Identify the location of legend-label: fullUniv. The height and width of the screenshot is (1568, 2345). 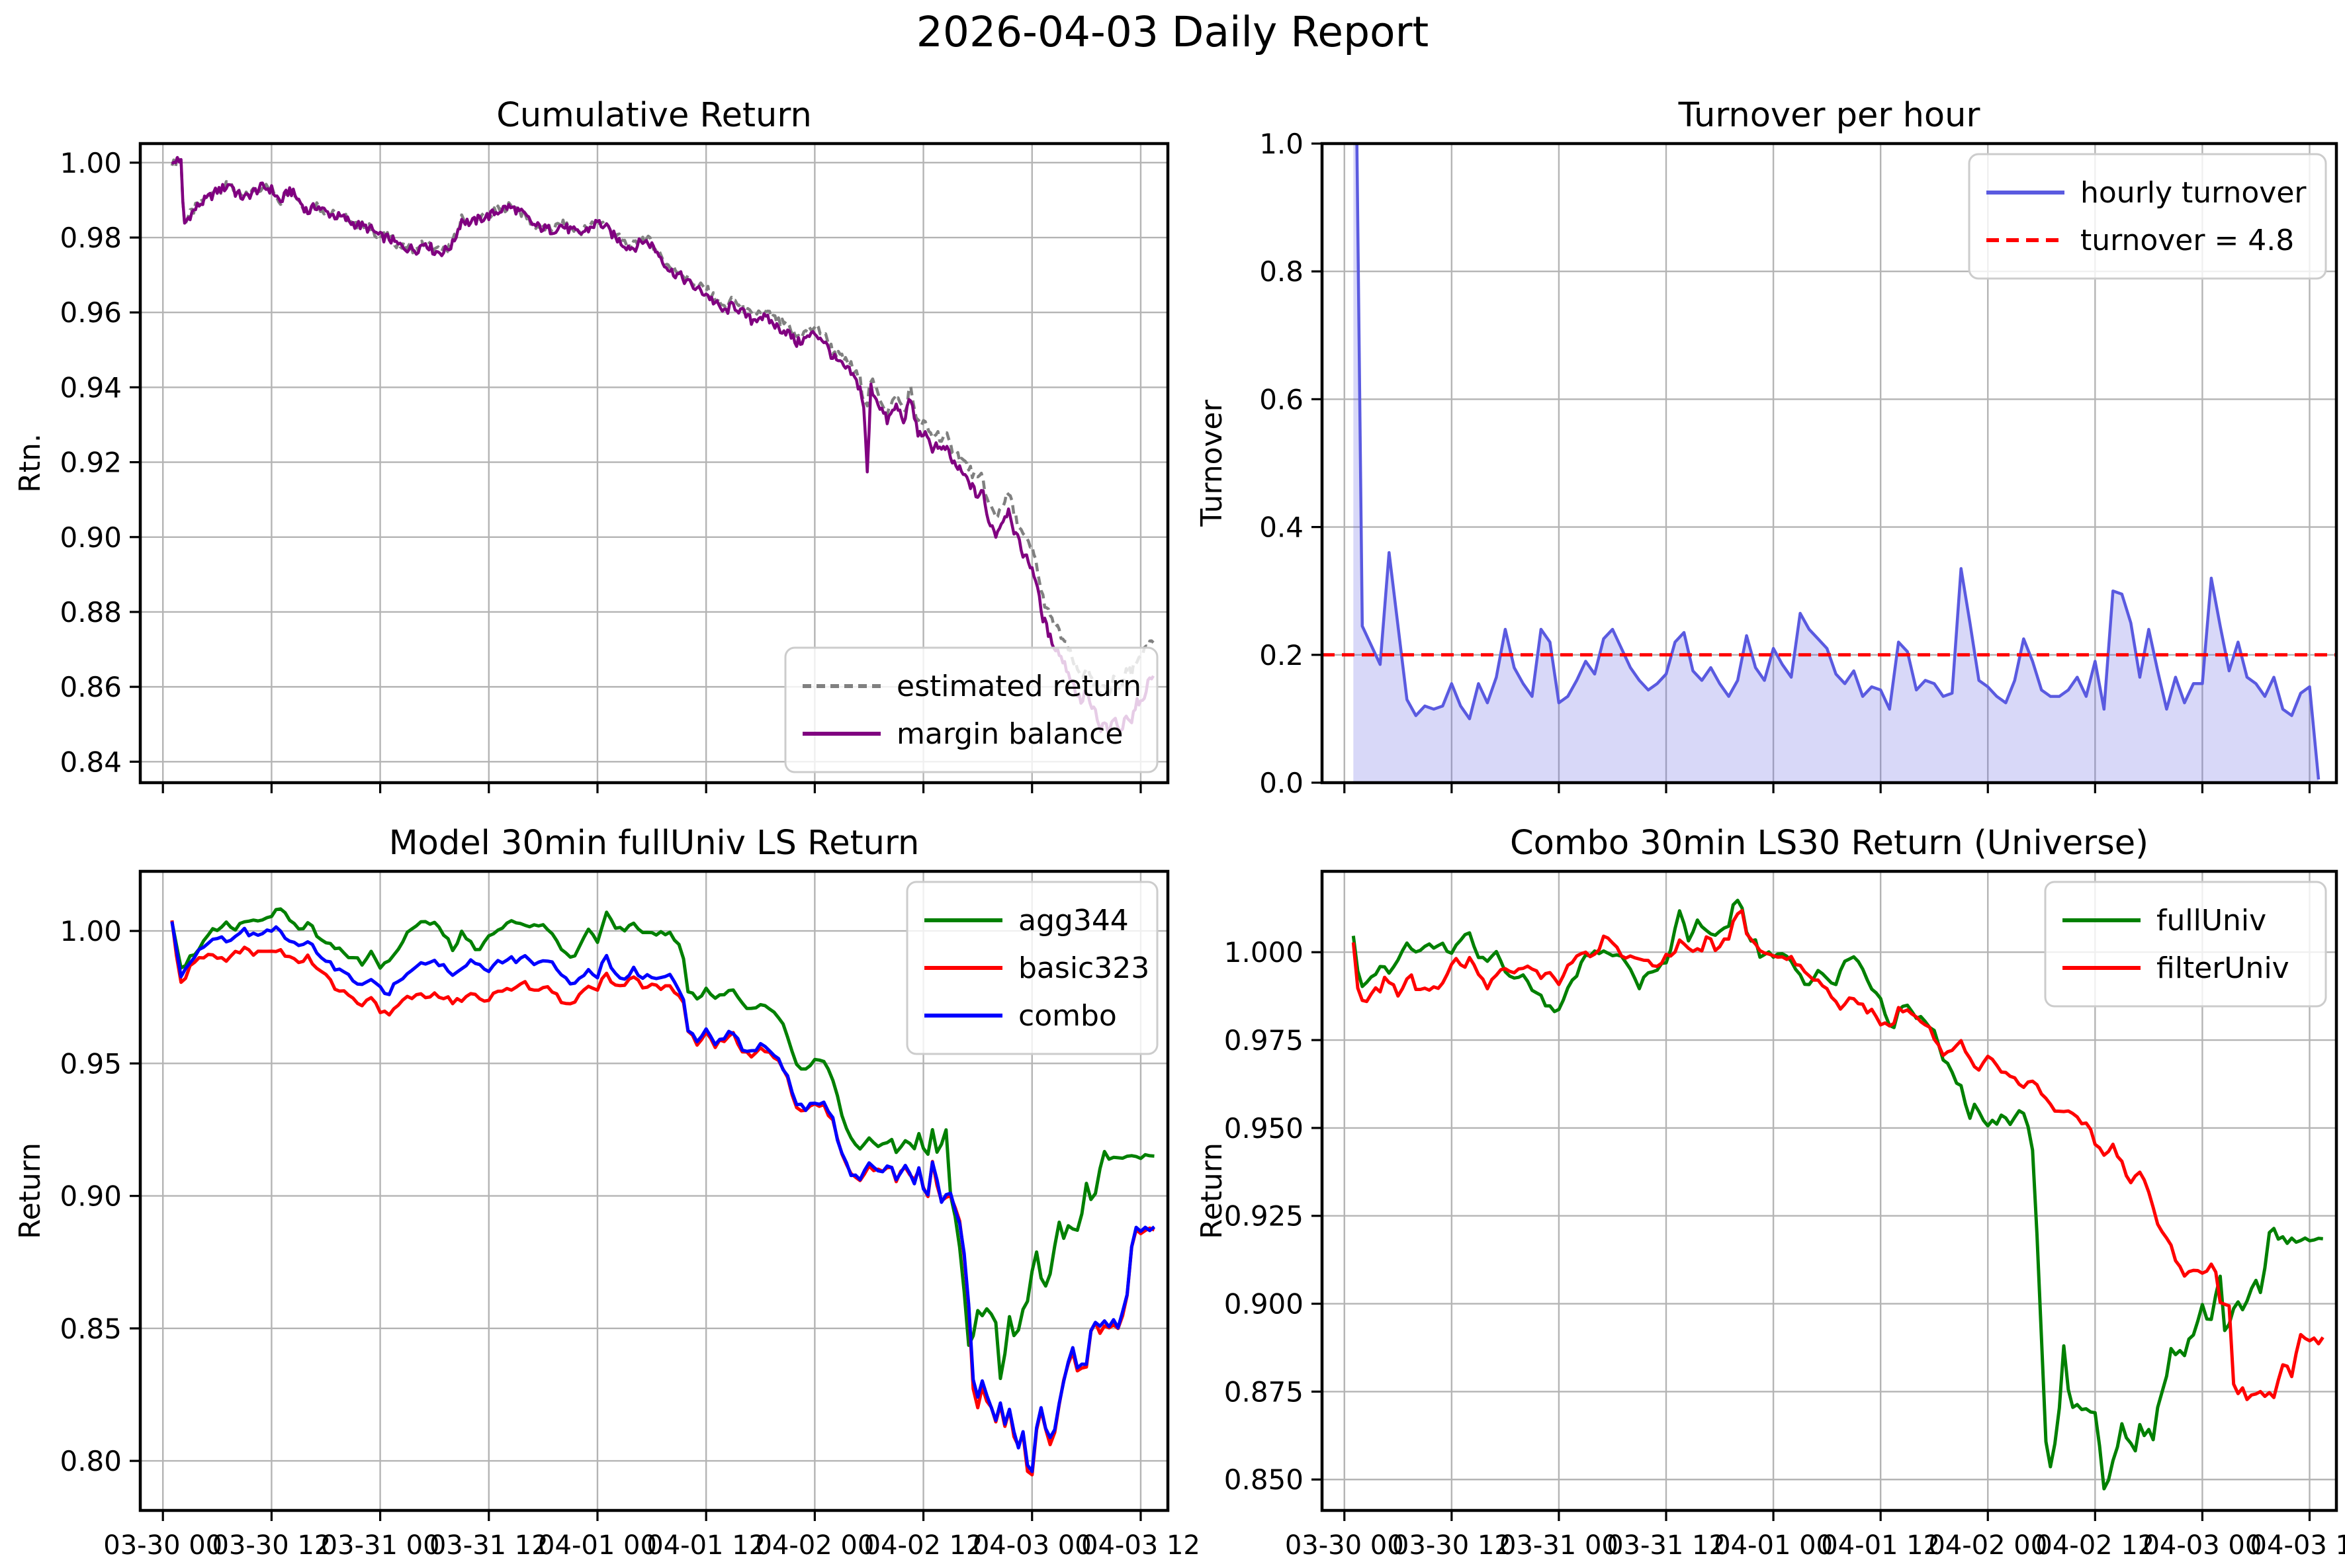
(2211, 921).